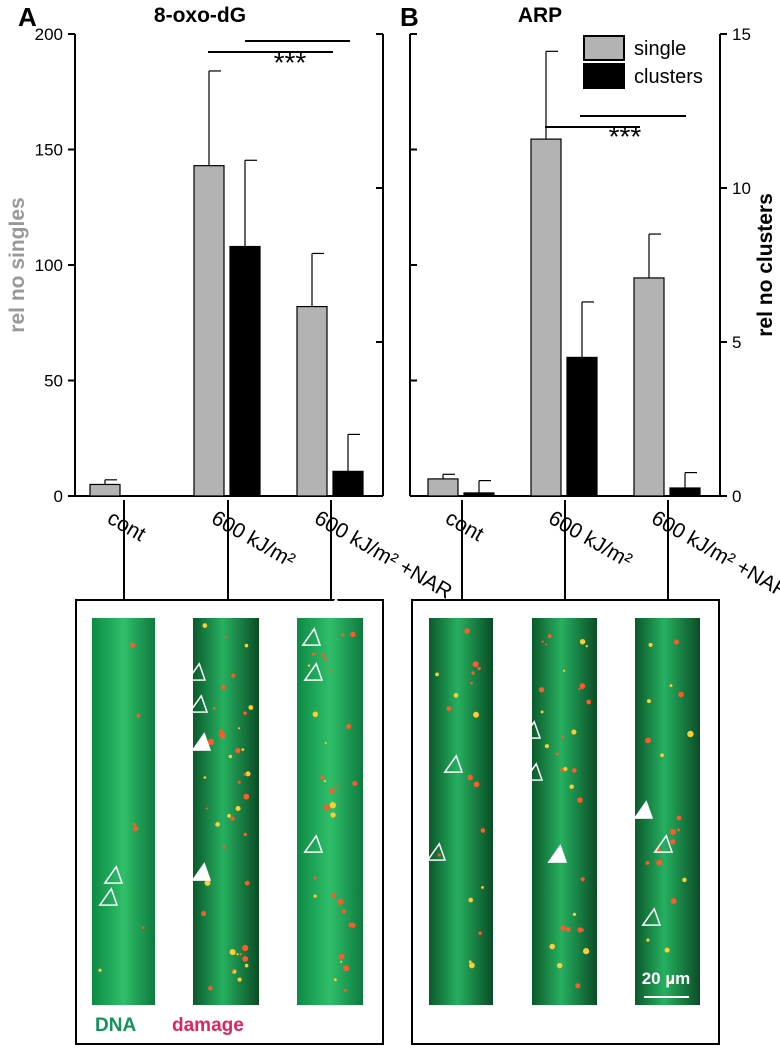 This screenshot has width=780, height=1050. Describe the element at coordinates (58, 496) in the screenshot. I see `y-tick-label: 0` at that location.